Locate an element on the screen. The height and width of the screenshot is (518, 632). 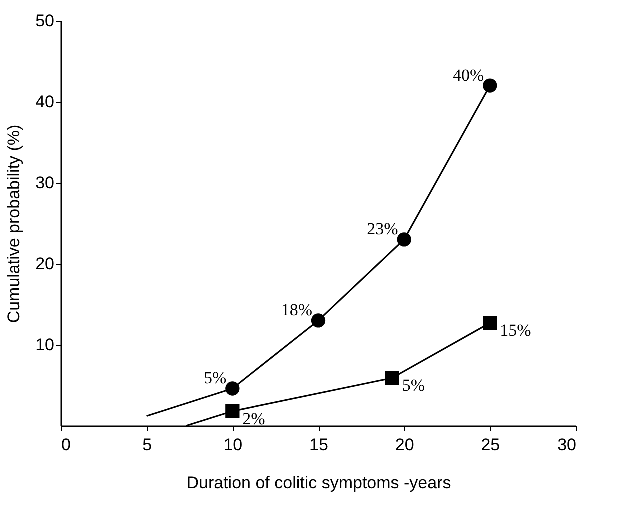
y-tick-label: 10 is located at coordinates (45, 345).